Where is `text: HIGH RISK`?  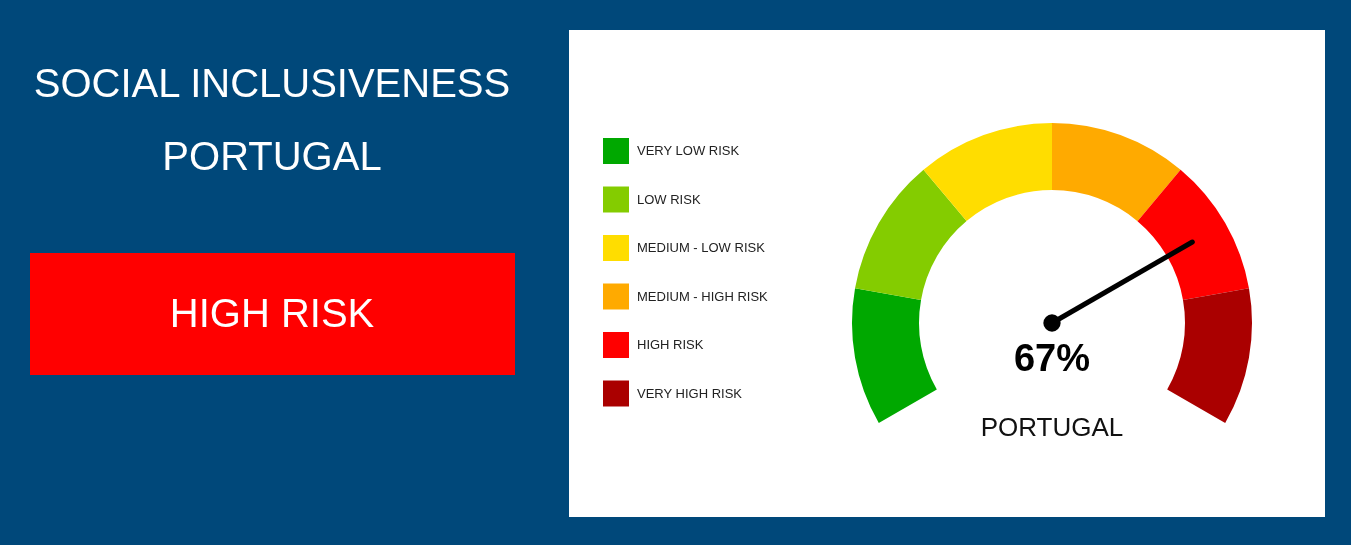 text: HIGH RISK is located at coordinates (272, 313).